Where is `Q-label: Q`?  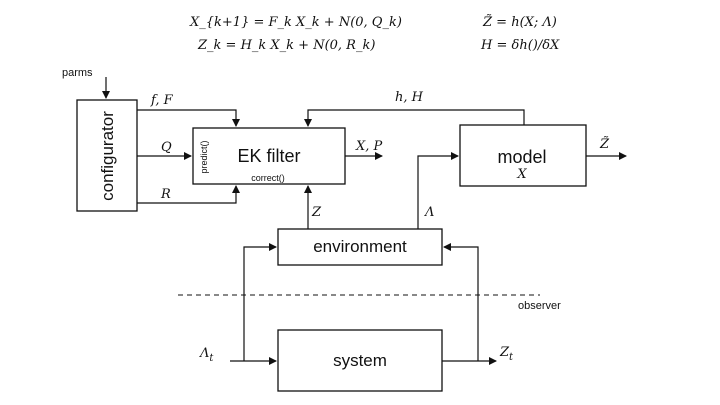 Q-label: Q is located at coordinates (166, 147).